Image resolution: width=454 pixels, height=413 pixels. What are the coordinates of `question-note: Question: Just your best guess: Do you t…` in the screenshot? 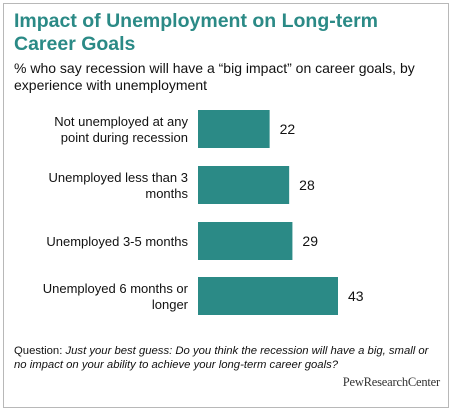 It's located at (229, 358).